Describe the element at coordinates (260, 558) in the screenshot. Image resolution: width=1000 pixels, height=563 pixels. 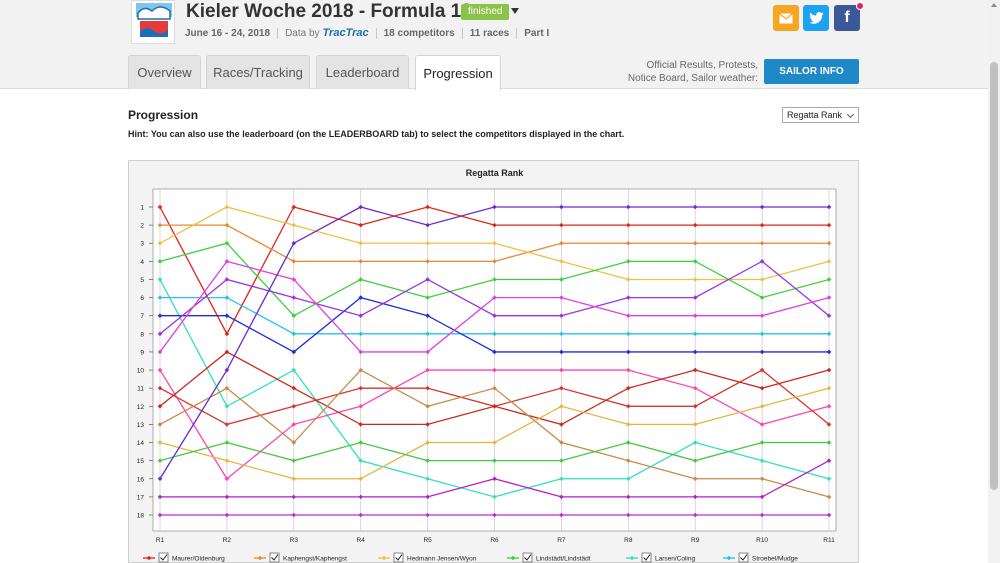
I see `legend-swatch-marker` at that location.